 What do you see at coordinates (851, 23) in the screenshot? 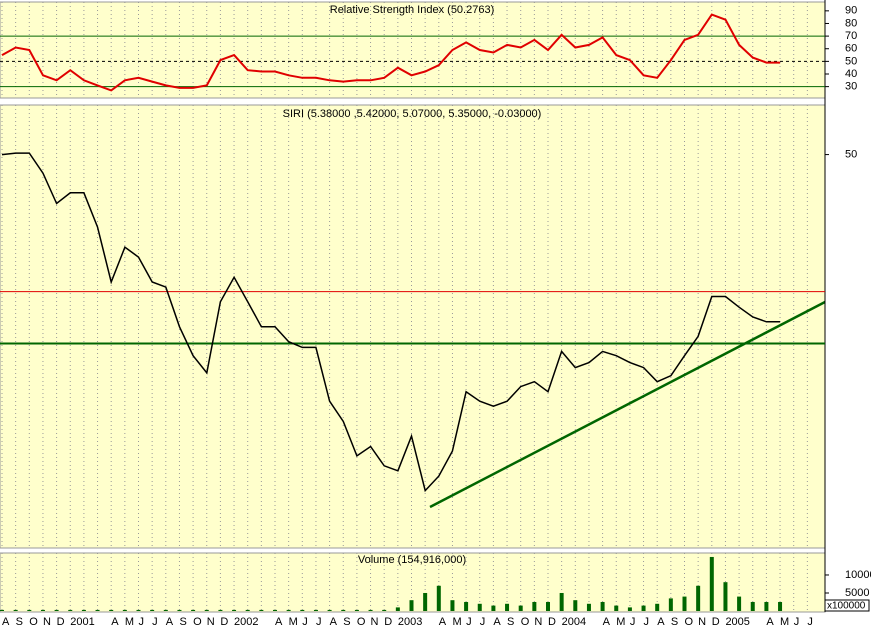
I see `y-tick-label: 80` at bounding box center [851, 23].